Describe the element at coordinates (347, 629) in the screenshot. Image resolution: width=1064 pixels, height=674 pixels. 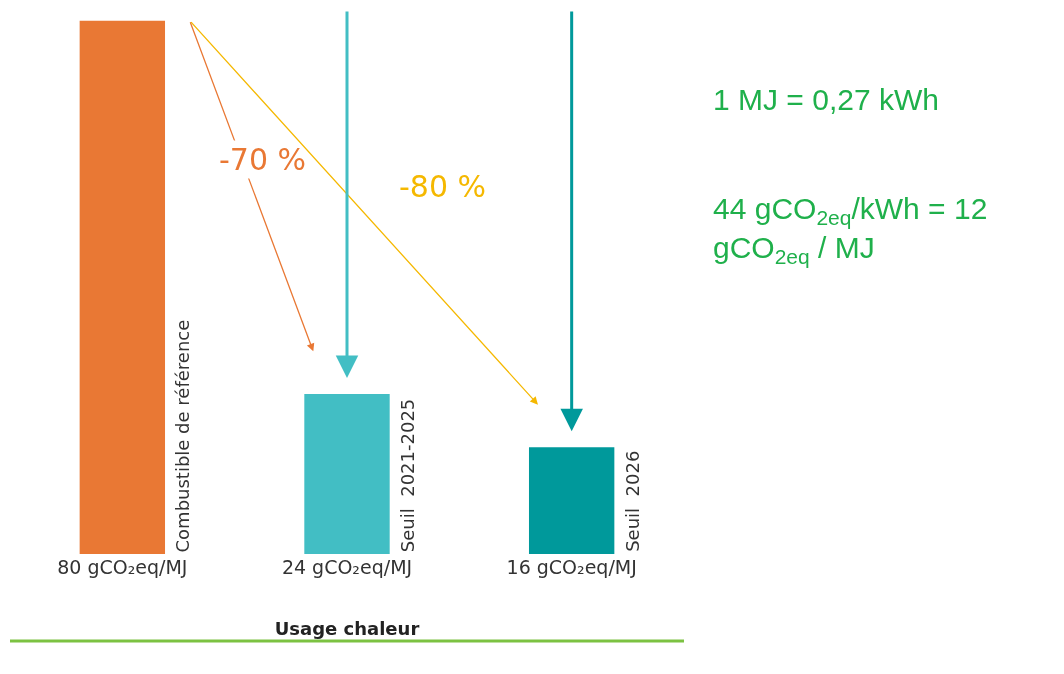
I see `x-axis-title: Usage chaleur` at that location.